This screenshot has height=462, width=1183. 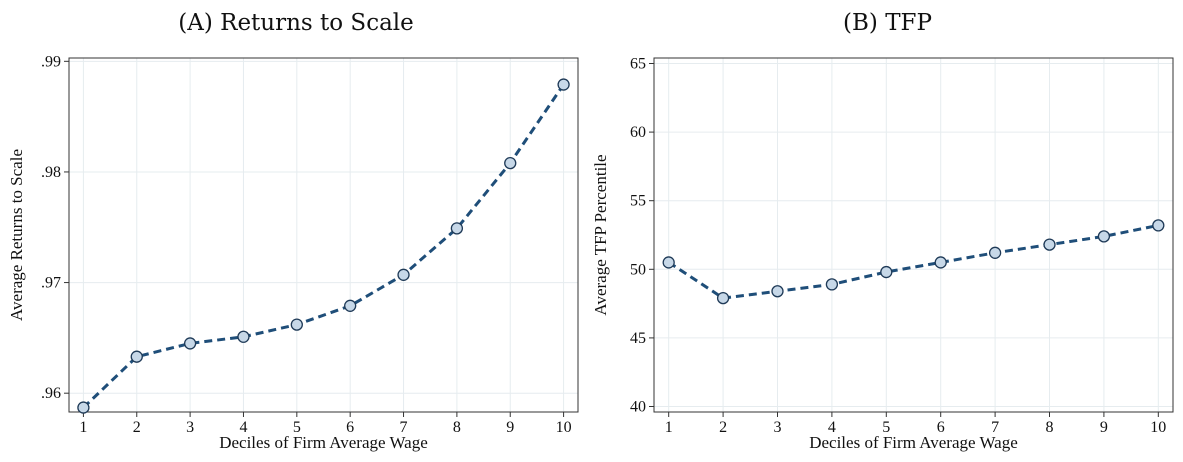 I want to click on panel-label: (B), so click(x=860, y=23).